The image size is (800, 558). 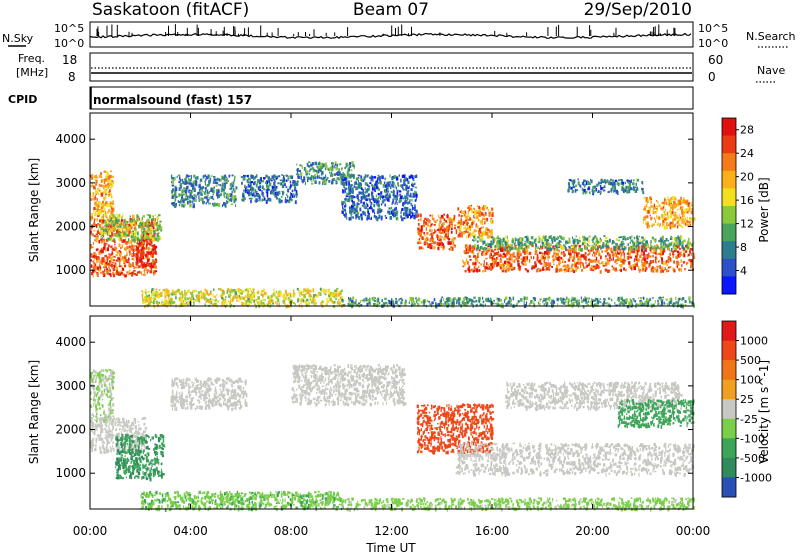 I want to click on date-title: 29/Sep/2010, so click(x=638, y=10).